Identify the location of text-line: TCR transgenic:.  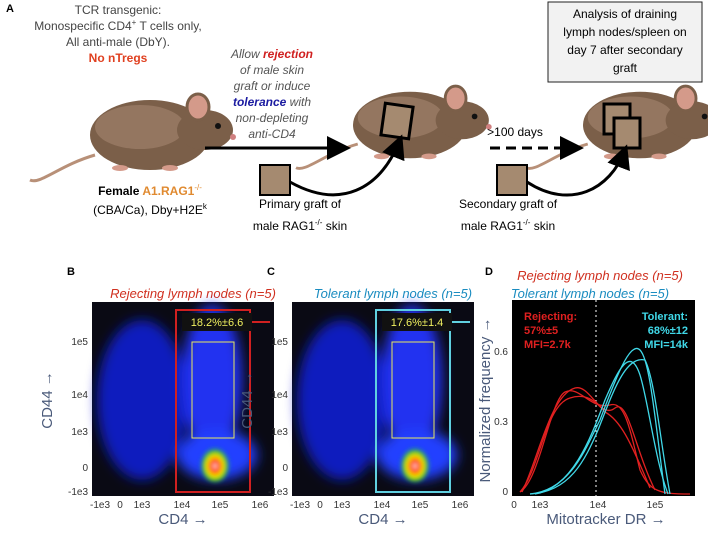
(118, 10).